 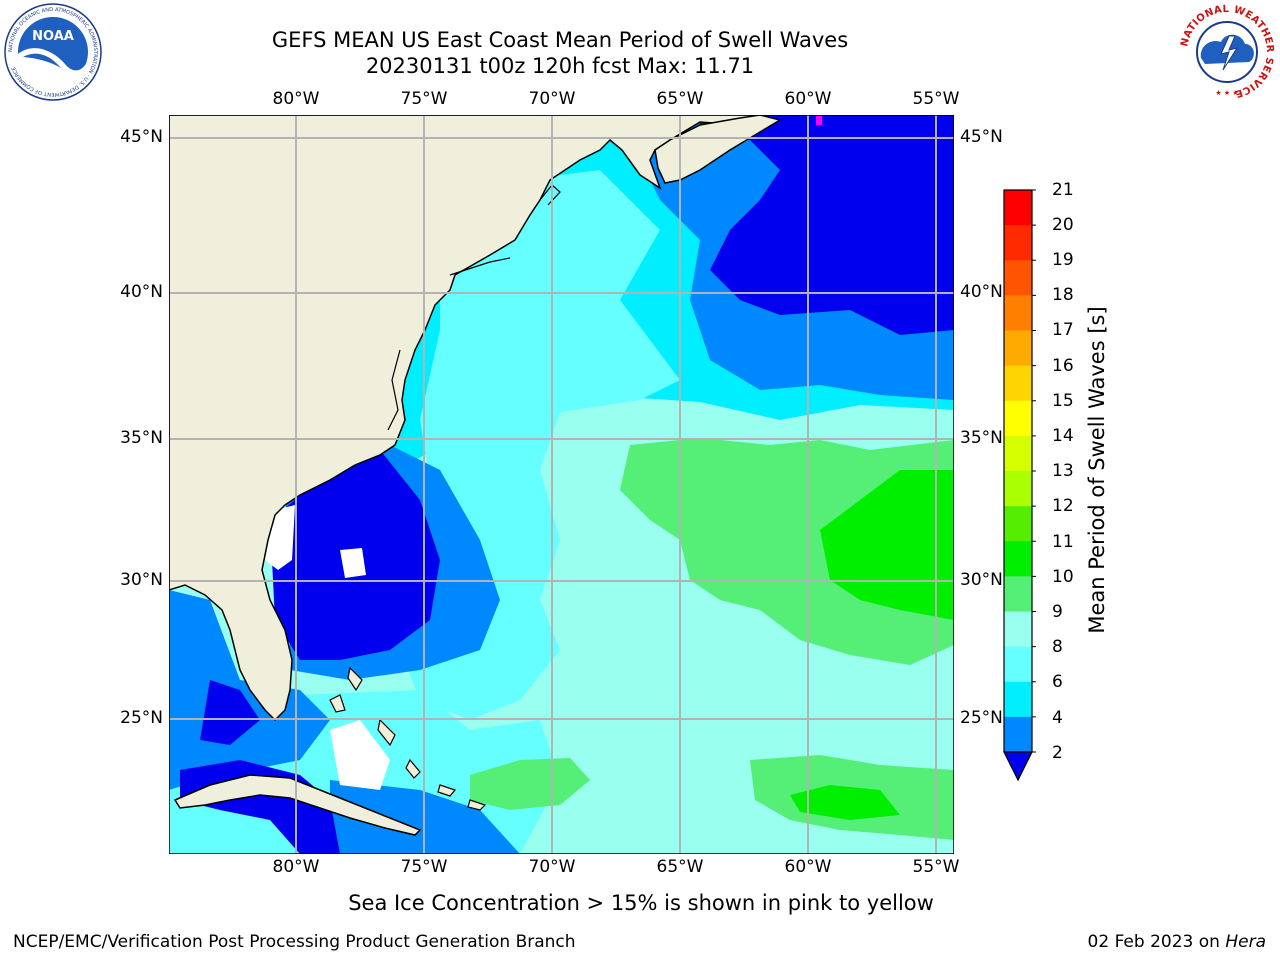 I want to click on colorbar-tick-21: 21, so click(x=1063, y=190).